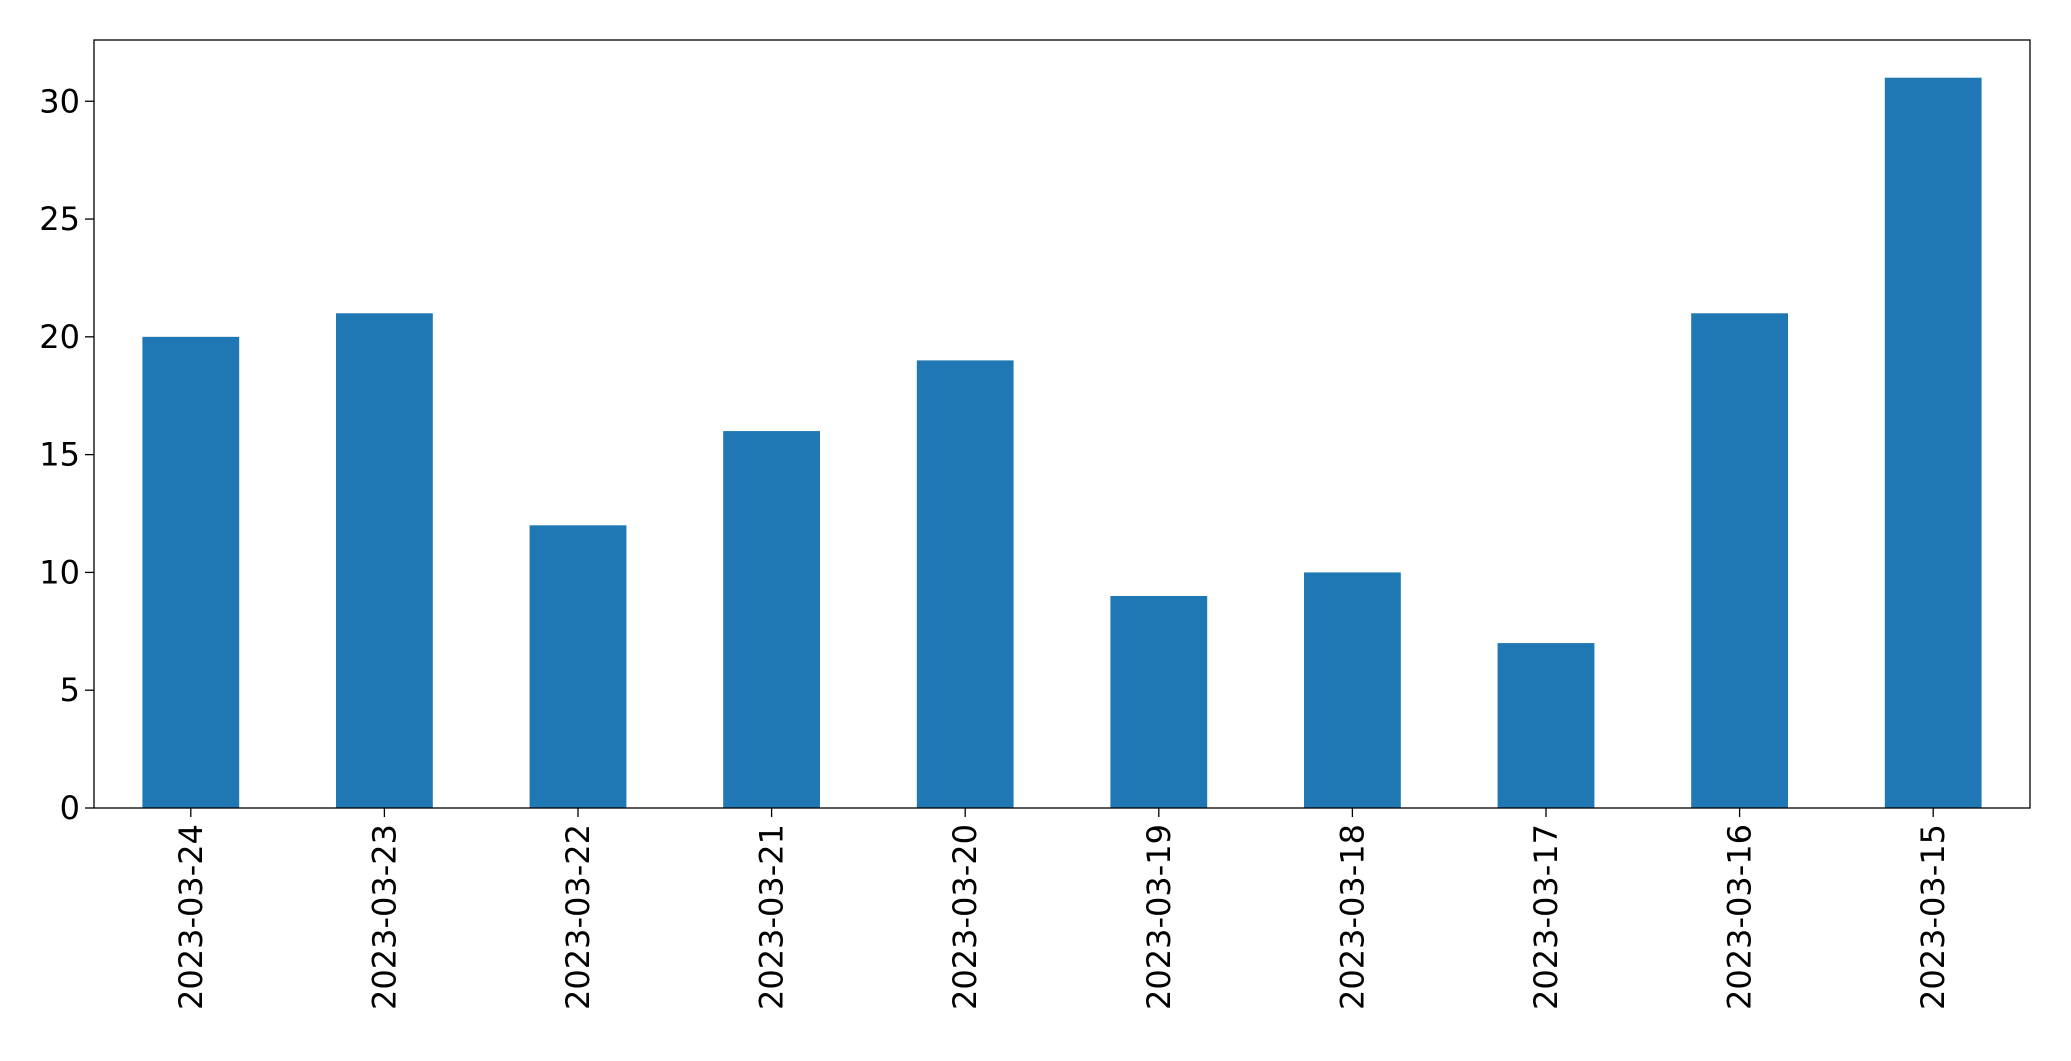  Describe the element at coordinates (59, 572) in the screenshot. I see `y-tick-label: 10` at that location.